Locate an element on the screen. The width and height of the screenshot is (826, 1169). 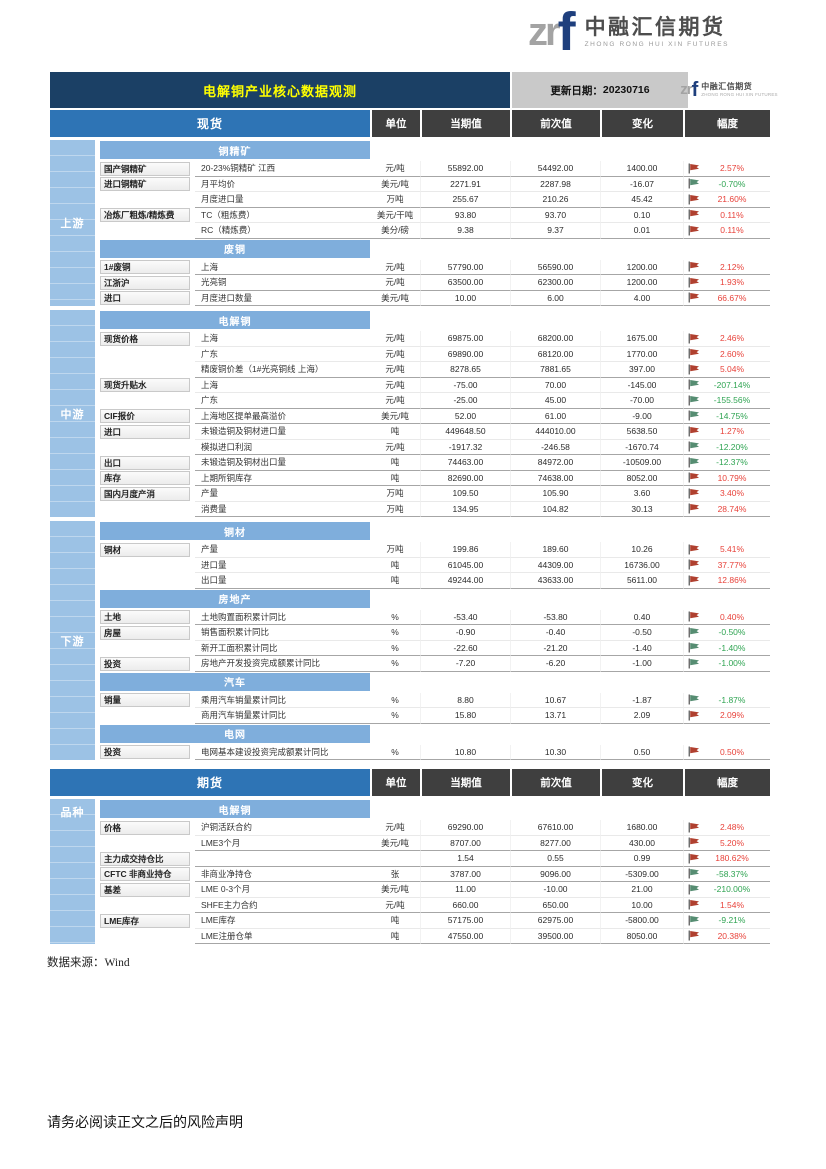
side-label-downstream: 下游 is located at coordinates (72, 640).